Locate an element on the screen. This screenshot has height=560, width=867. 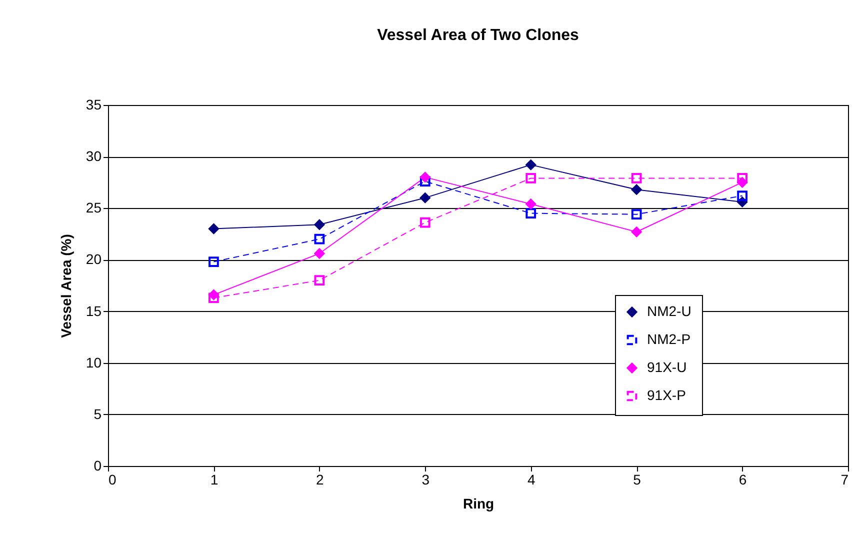
x-tick-label: 1 is located at coordinates (214, 480).